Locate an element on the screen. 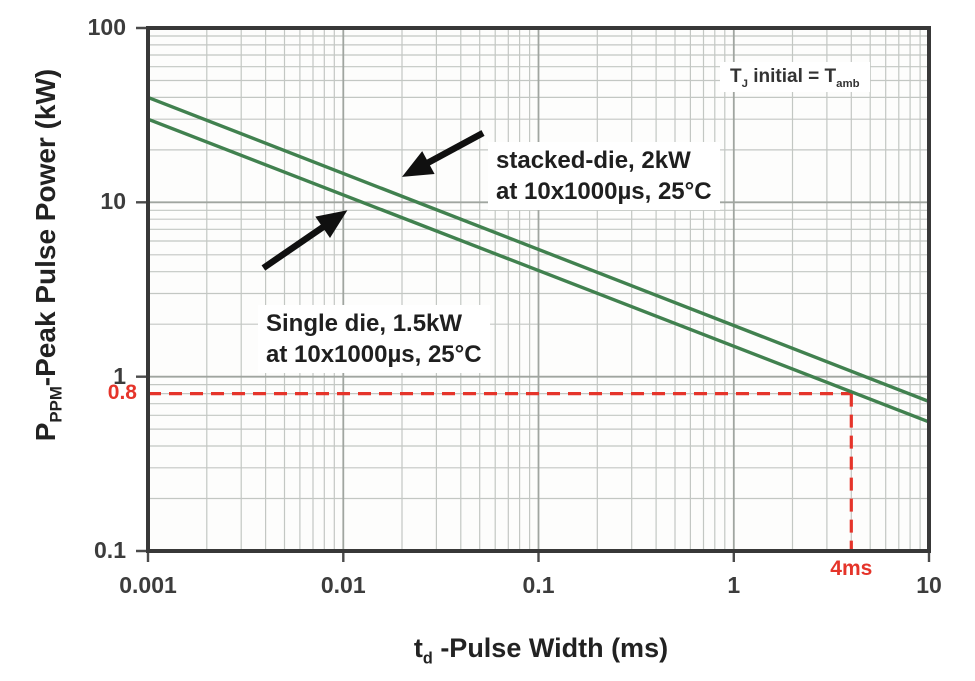  y-axis-symbol: P is located at coordinates (45, 432).